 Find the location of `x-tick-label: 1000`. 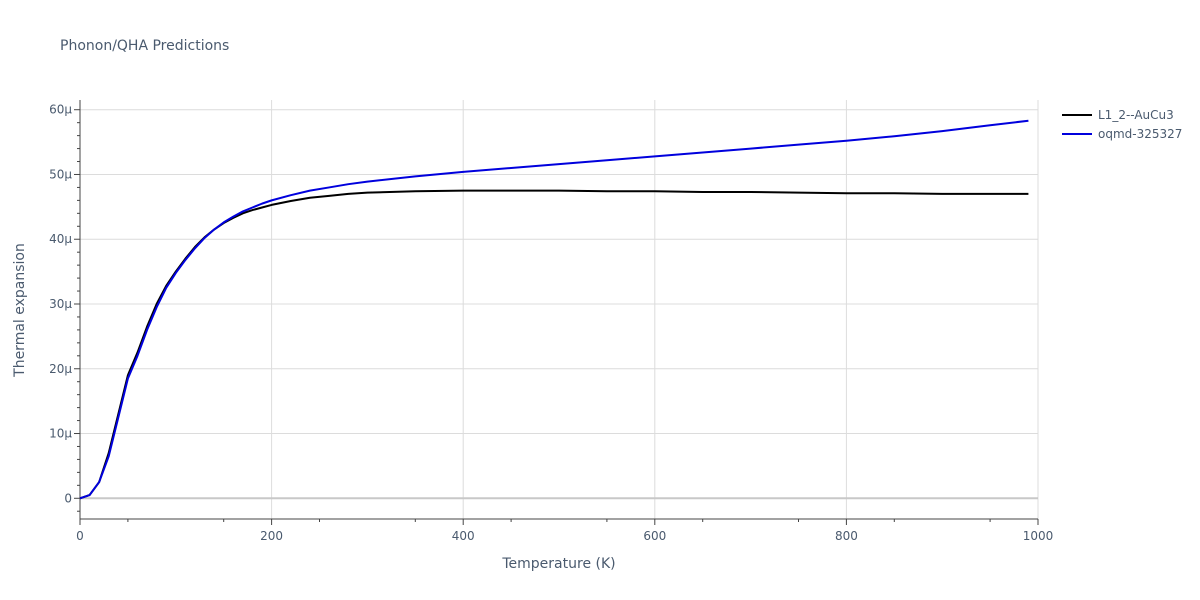

x-tick-label: 1000 is located at coordinates (1038, 536).